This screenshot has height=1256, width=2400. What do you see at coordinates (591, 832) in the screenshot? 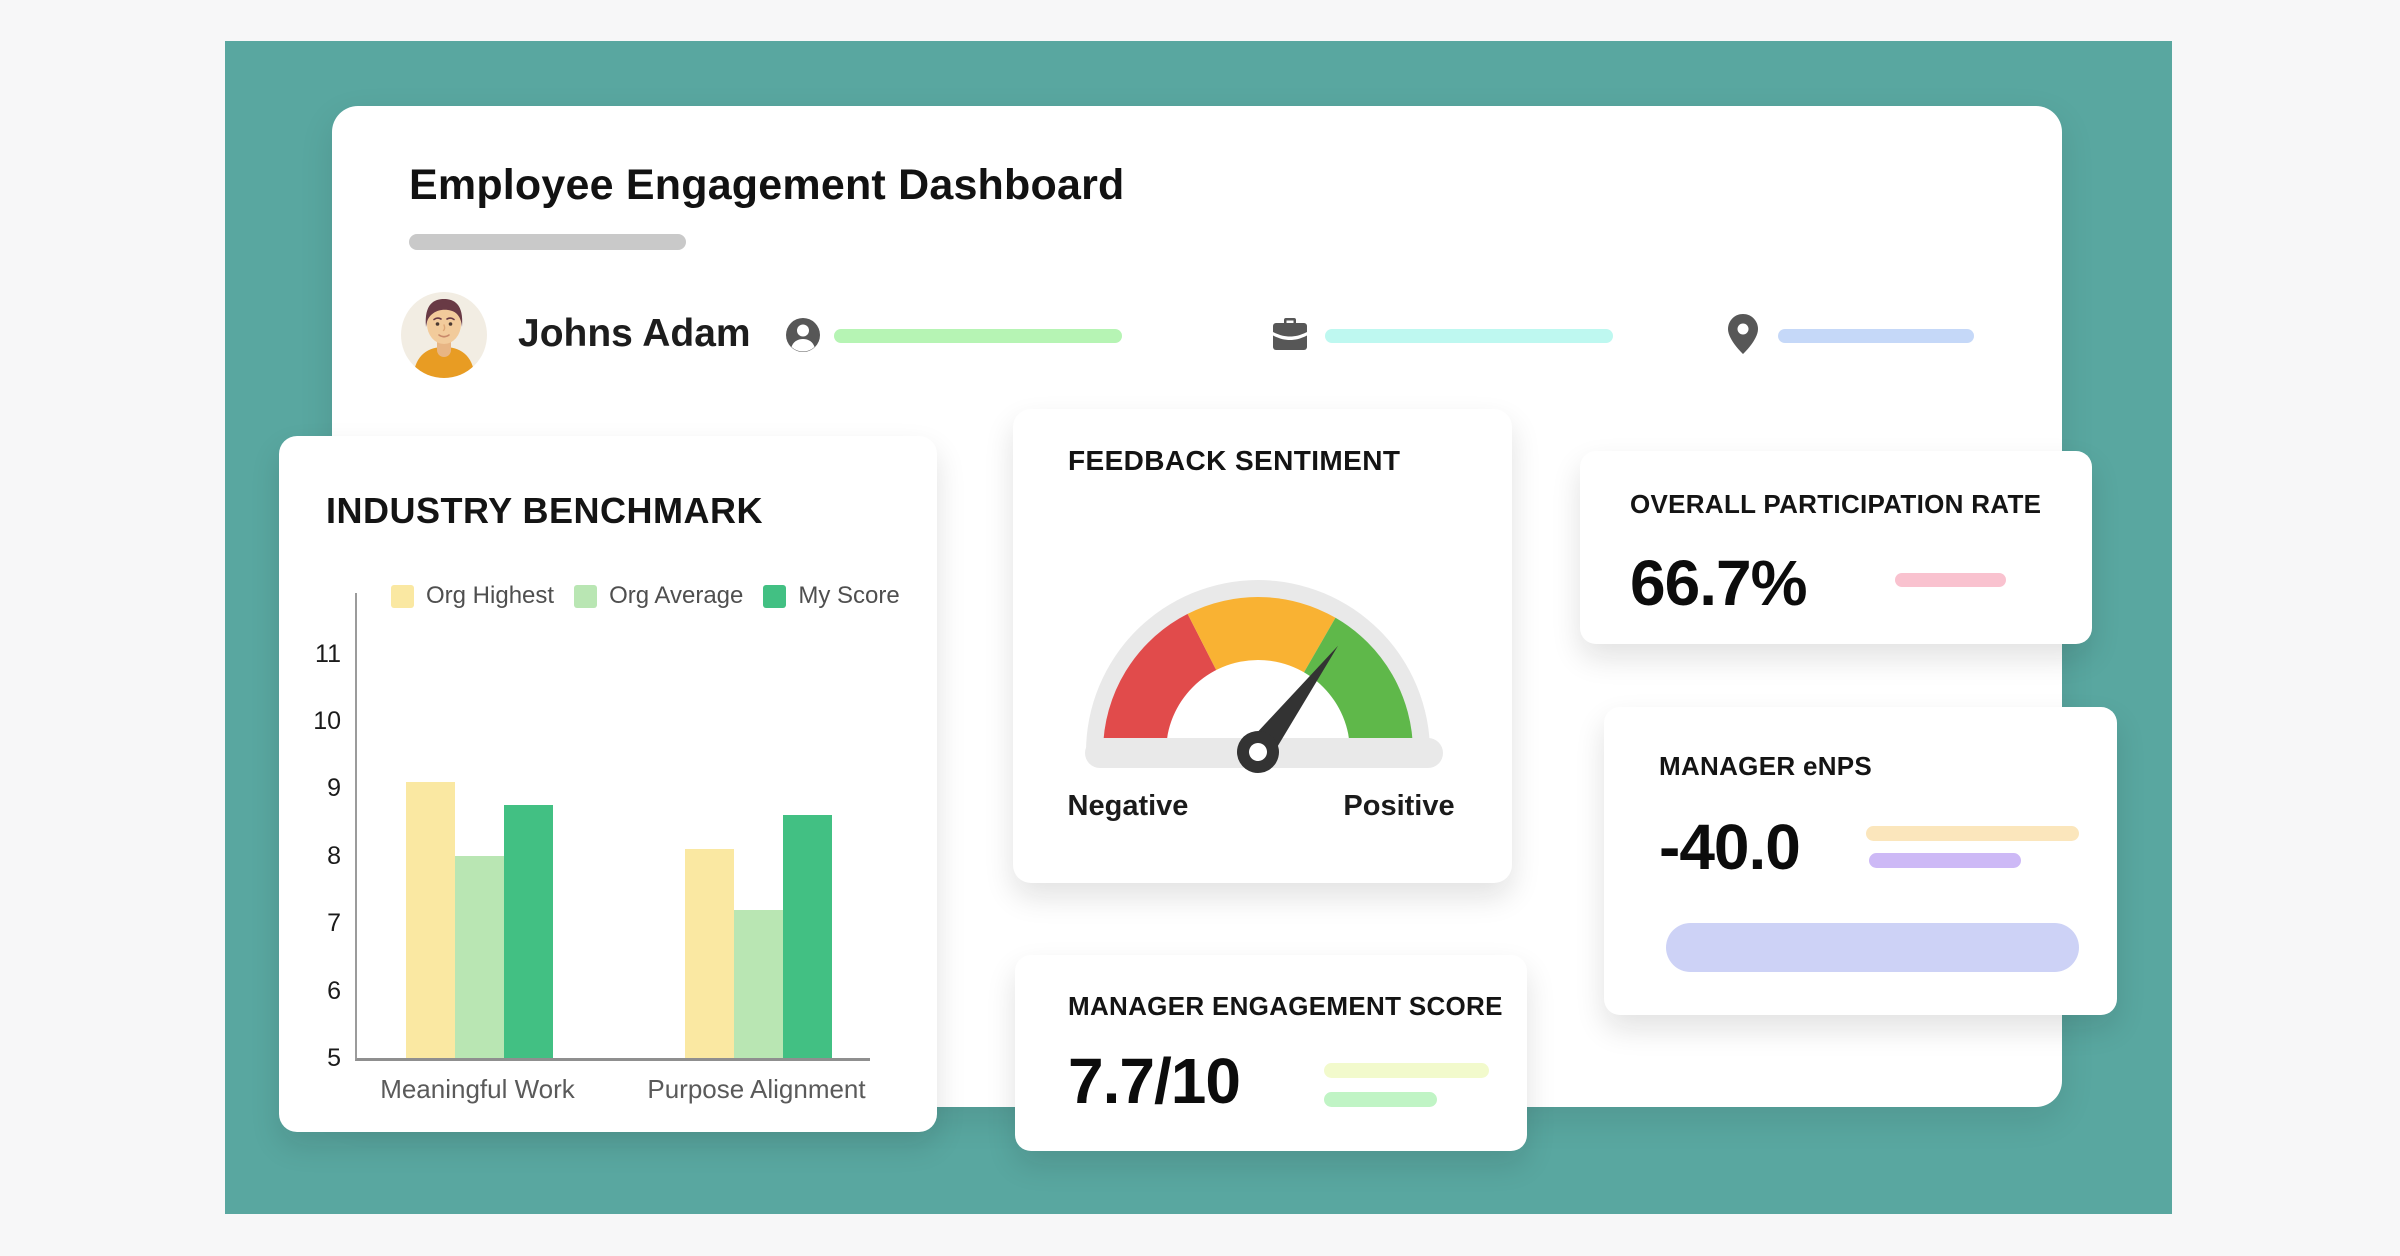
I see `benchmark-plot: 11 10 9 8 7 6 5` at bounding box center [591, 832].